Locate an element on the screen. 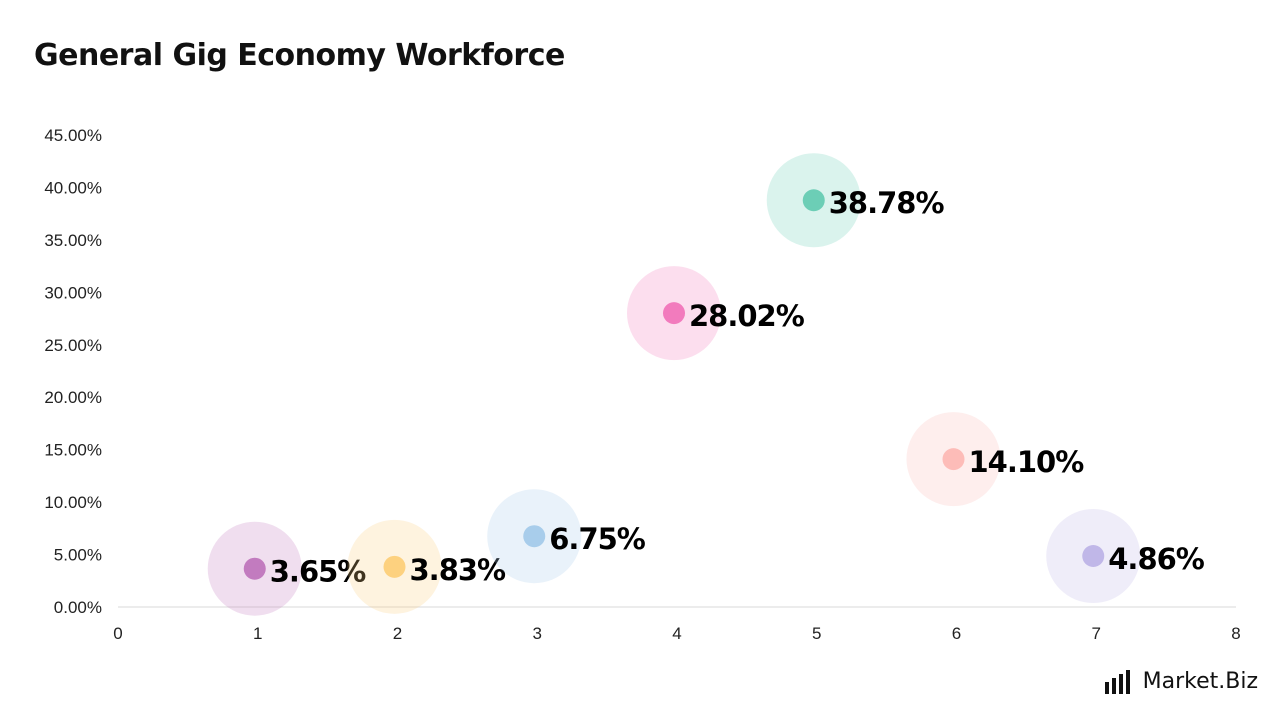  data-label: 28.02% is located at coordinates (747, 316).